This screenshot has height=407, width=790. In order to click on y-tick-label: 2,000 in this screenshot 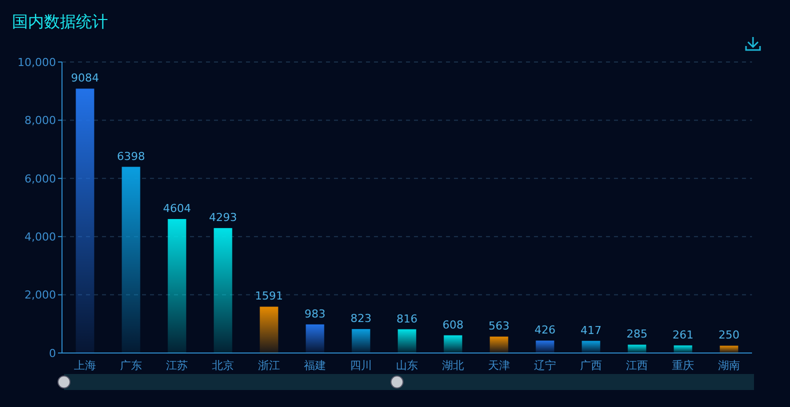, I will do `click(40, 295)`.